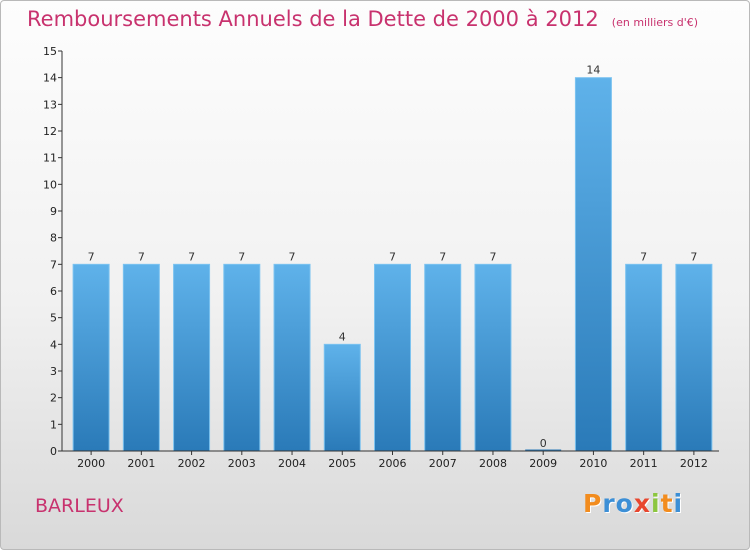 The image size is (750, 550). What do you see at coordinates (694, 463) in the screenshot?
I see `x-tick-label-2012: 2012` at bounding box center [694, 463].